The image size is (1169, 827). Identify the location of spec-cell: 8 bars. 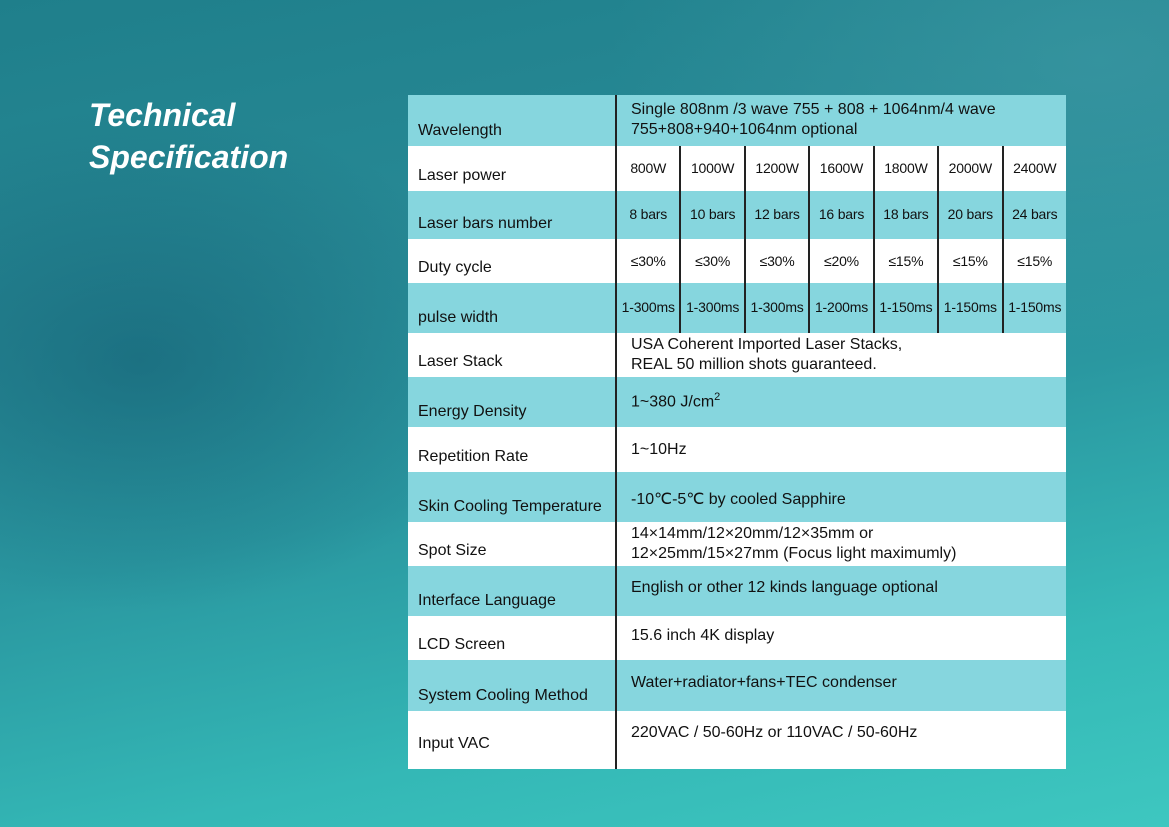
(649, 215).